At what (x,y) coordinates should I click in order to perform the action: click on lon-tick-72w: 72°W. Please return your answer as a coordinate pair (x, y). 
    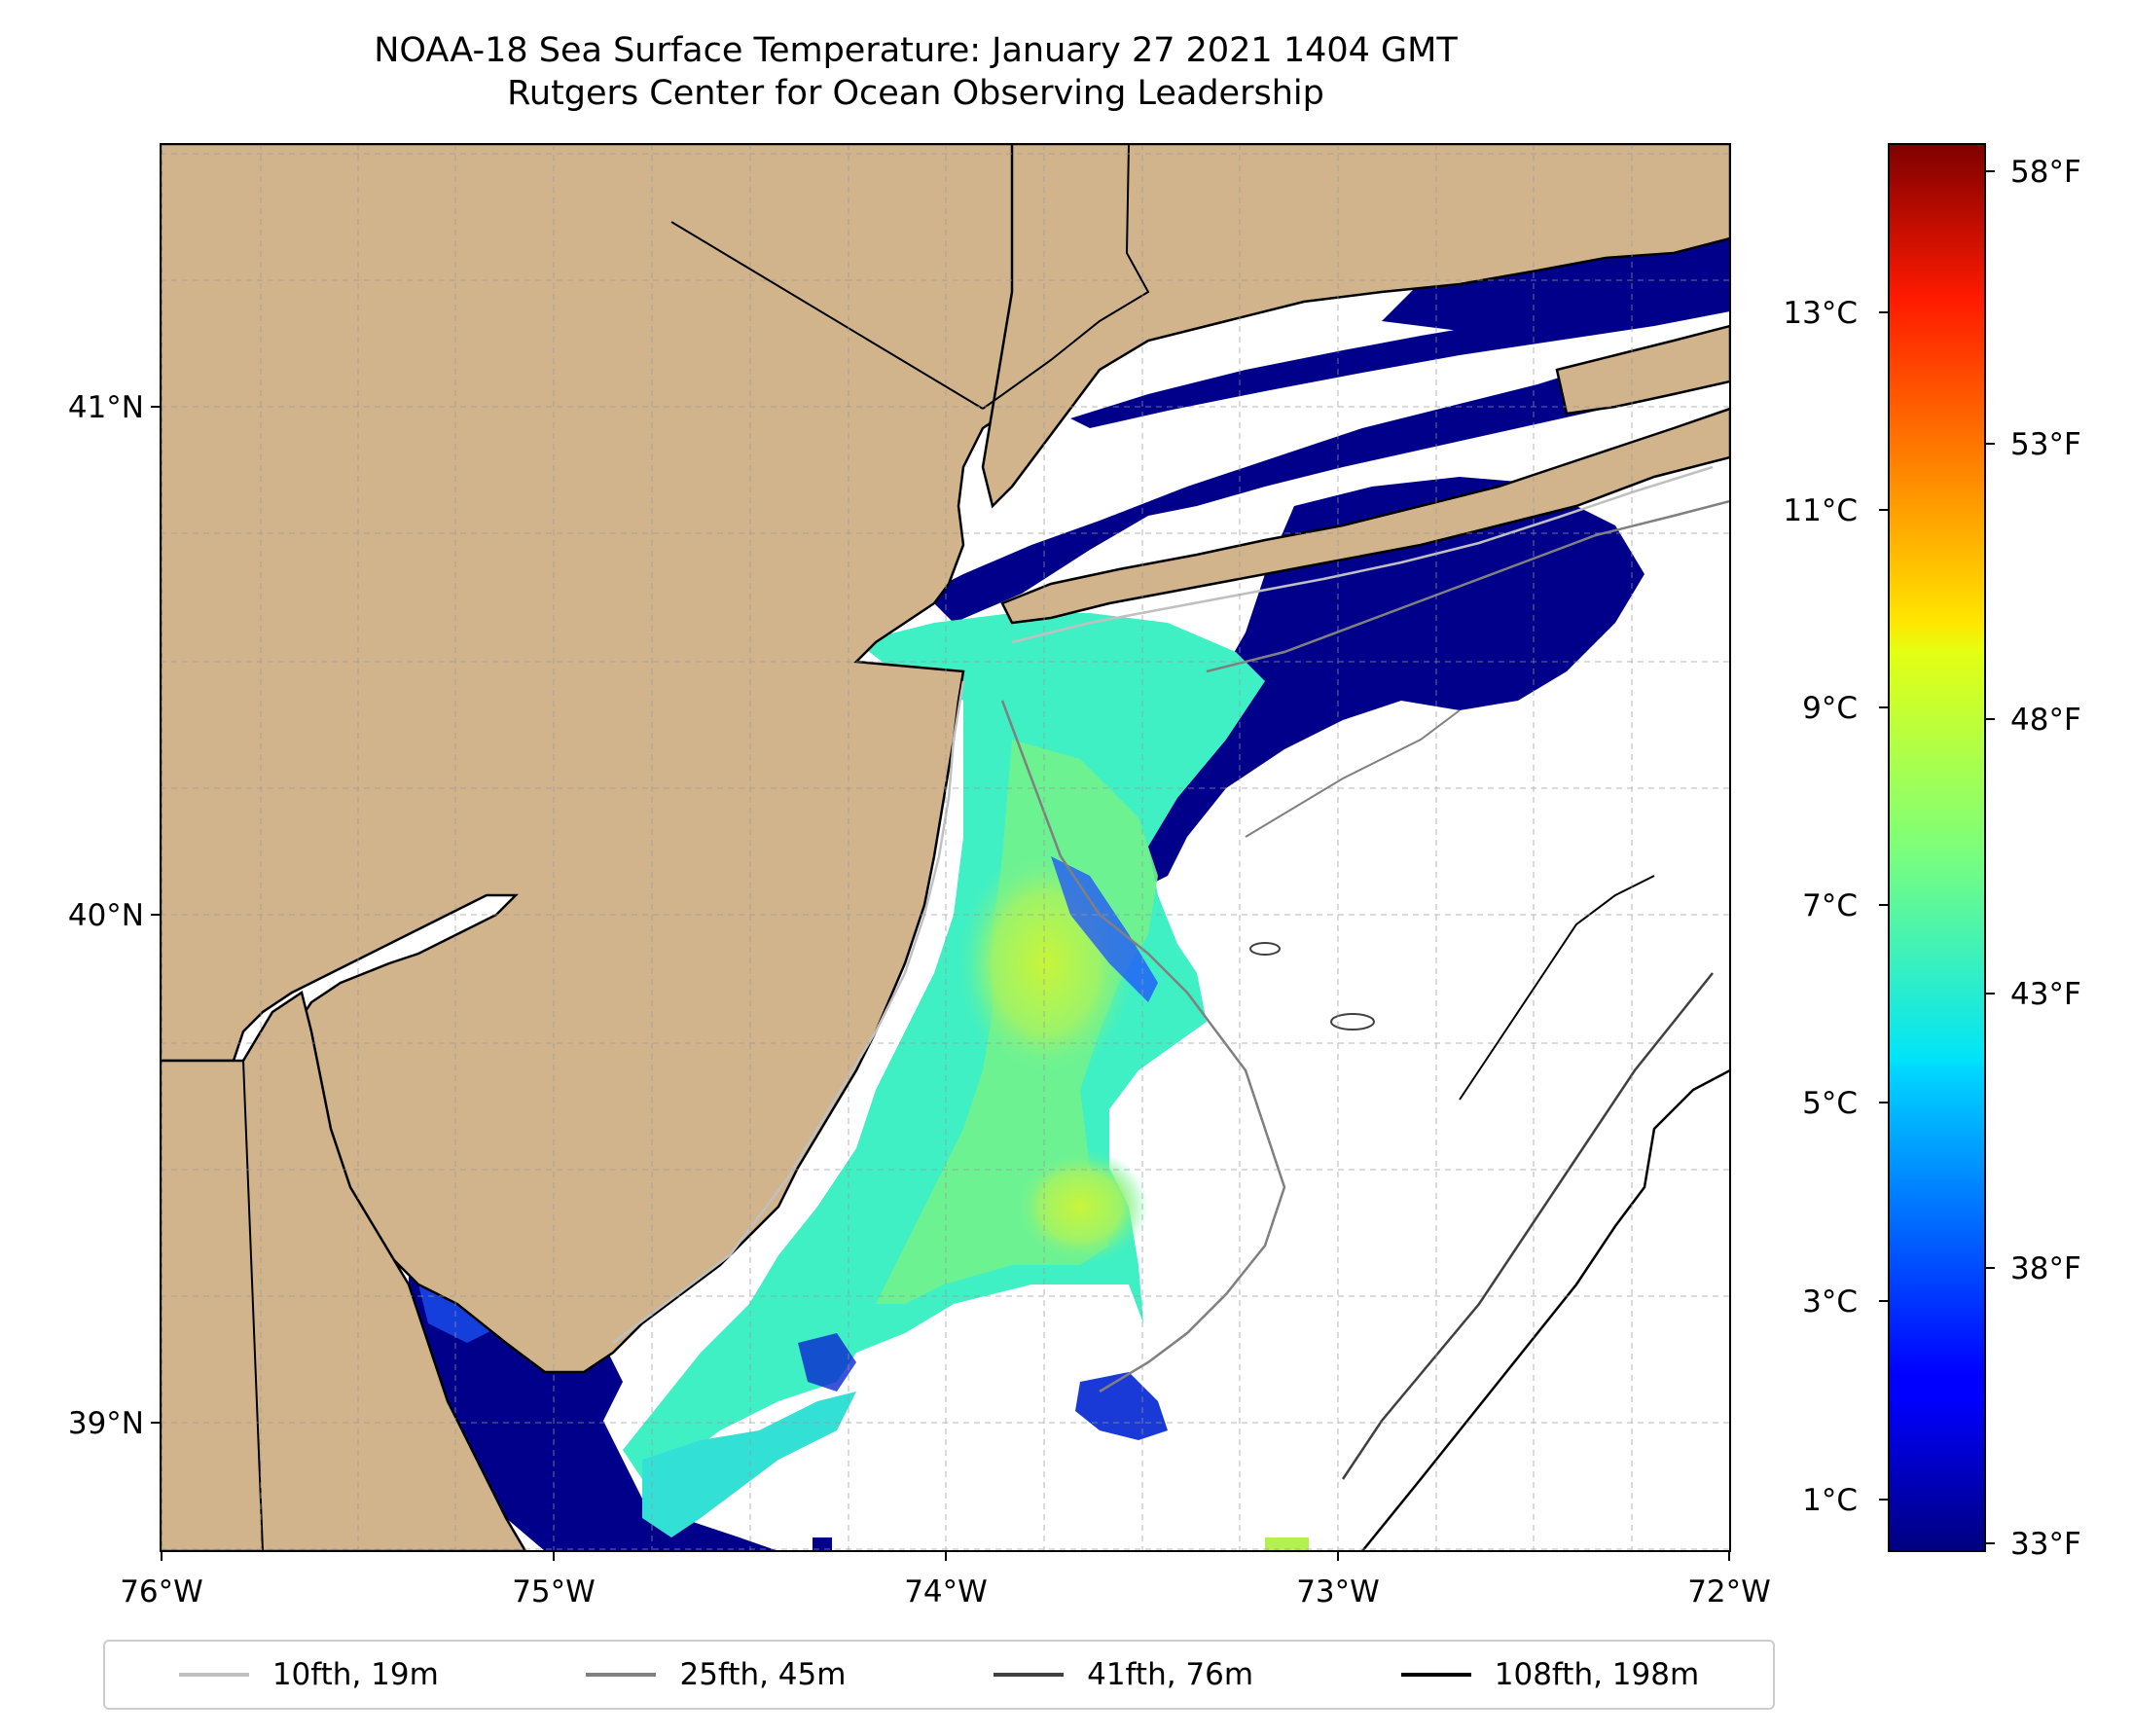
    Looking at the image, I should click on (1729, 1592).